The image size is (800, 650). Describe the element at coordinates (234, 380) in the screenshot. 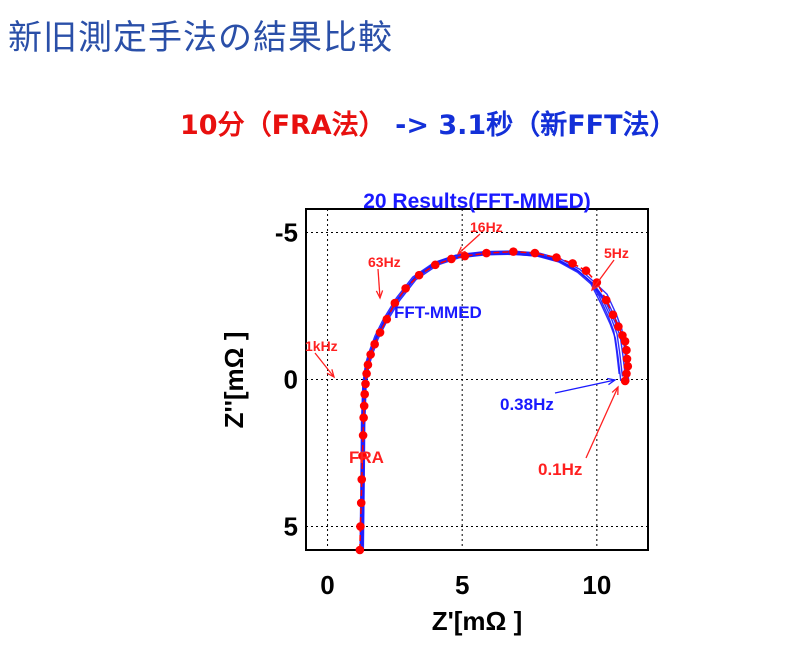

I see `y-axis-label: Z''[mΩ ]` at that location.